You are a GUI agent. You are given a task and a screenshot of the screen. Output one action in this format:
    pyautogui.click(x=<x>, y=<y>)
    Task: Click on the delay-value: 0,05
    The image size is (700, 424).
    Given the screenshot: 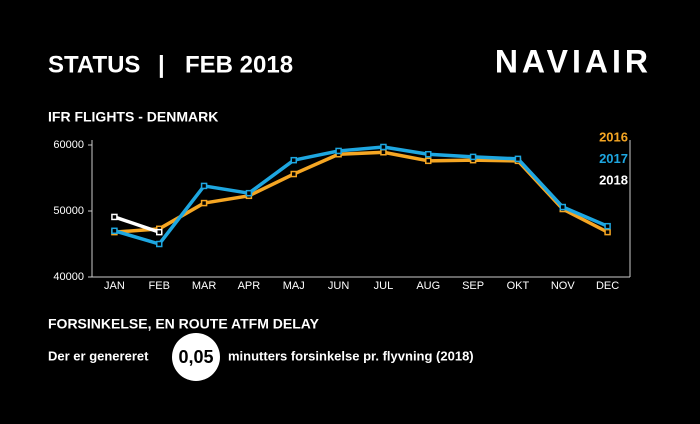 What is the action you would take?
    pyautogui.click(x=195, y=357)
    